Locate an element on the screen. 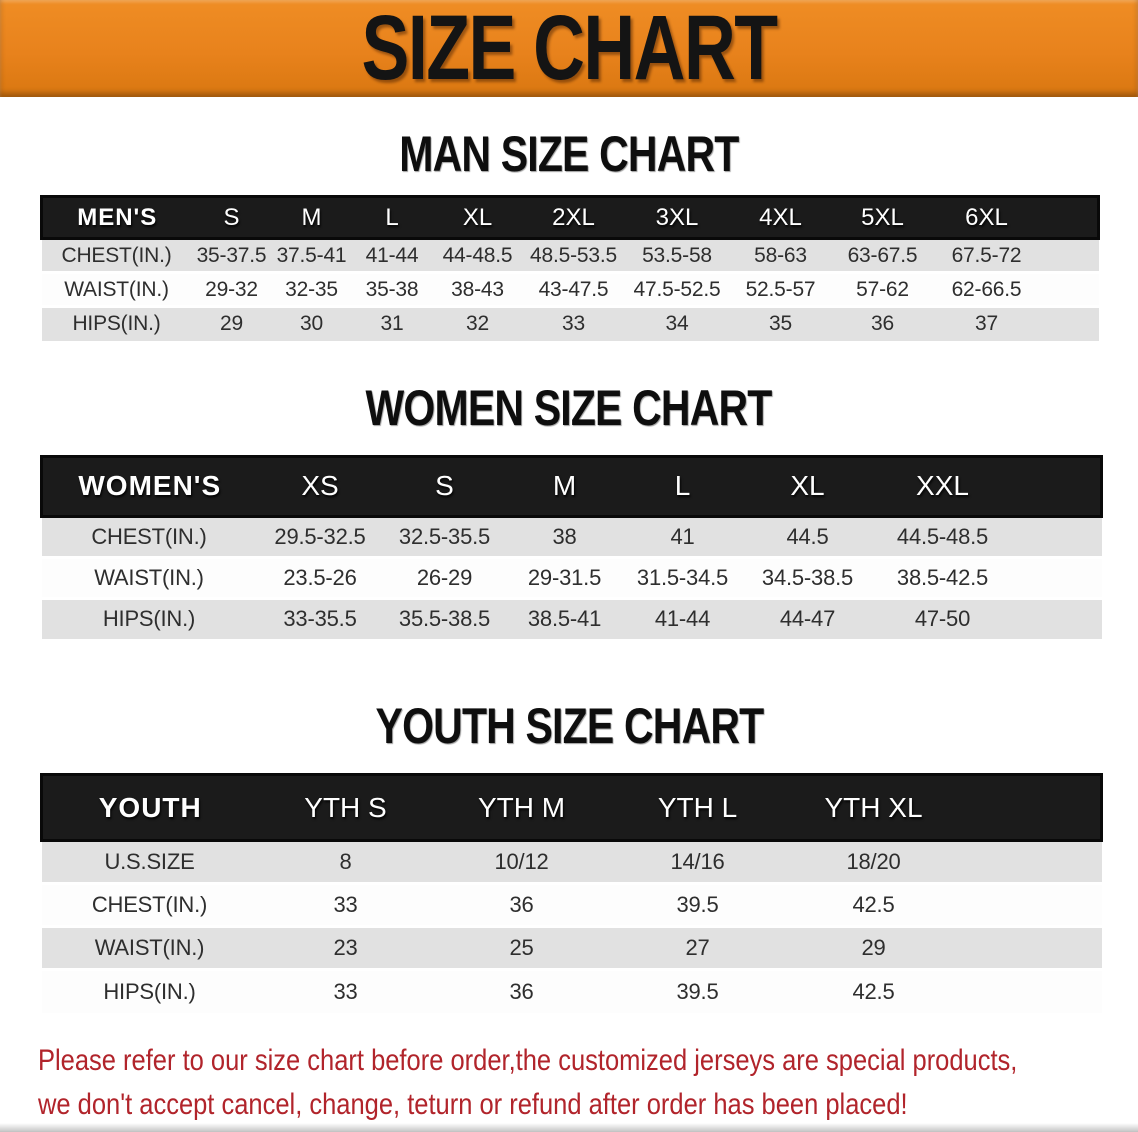  title-banner: SIZE CHART is located at coordinates (569, 49).